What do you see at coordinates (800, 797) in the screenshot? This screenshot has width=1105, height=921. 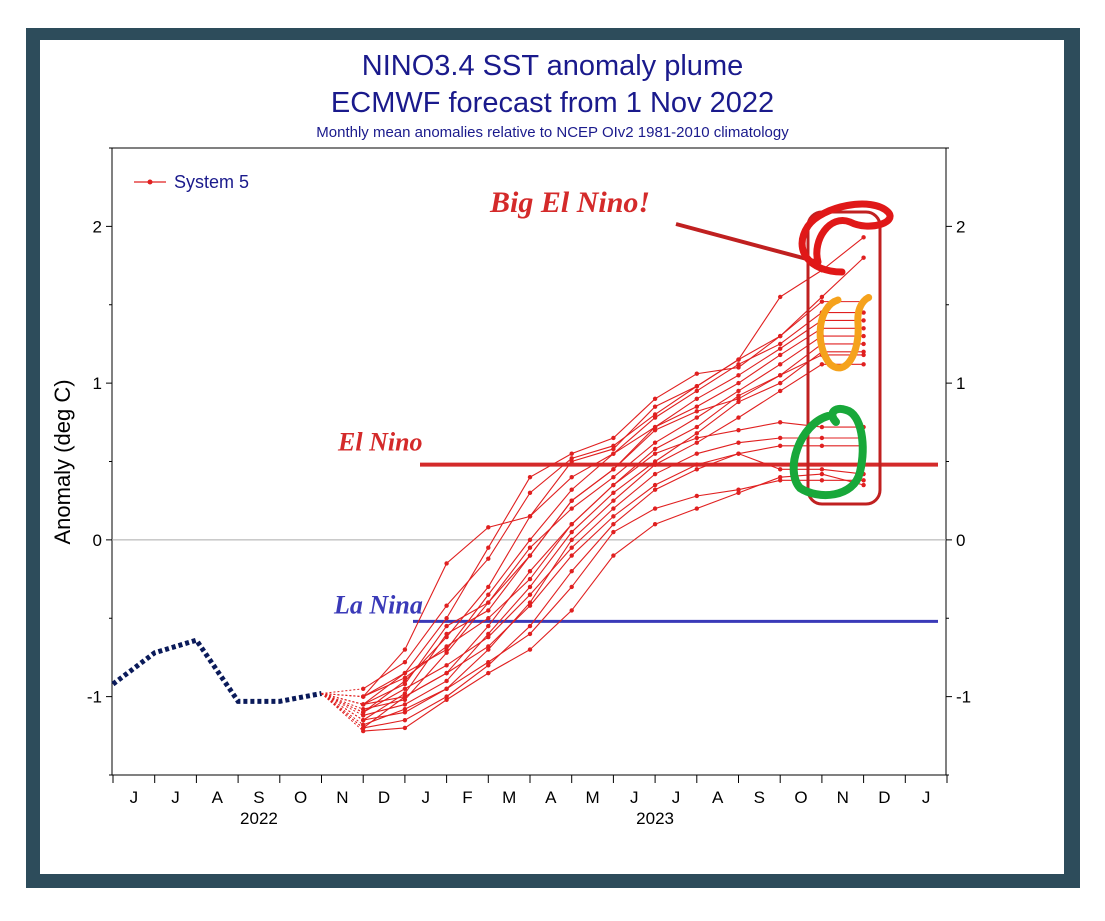 I see `x-tick-label: O` at bounding box center [800, 797].